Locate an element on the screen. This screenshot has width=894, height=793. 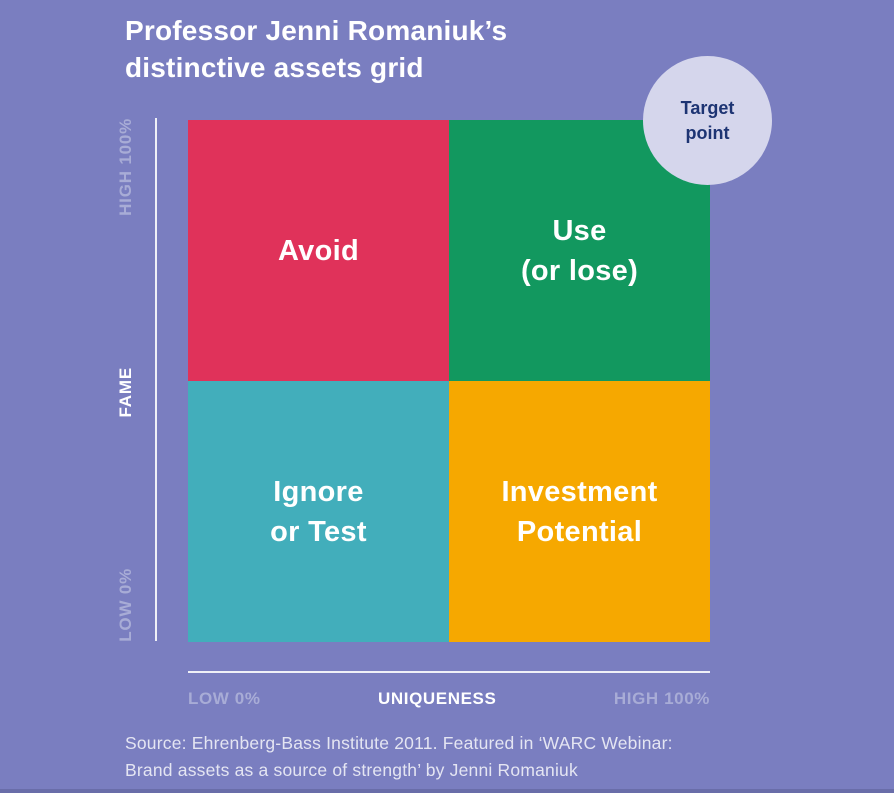
y-axis: HIGH 100% FAME LOW 0% is located at coordinates (126, 380).